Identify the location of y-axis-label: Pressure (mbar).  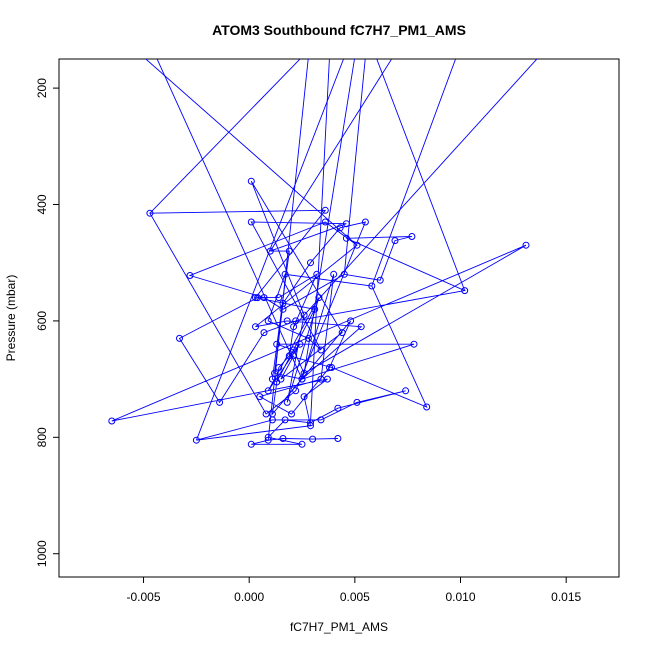
(11, 318).